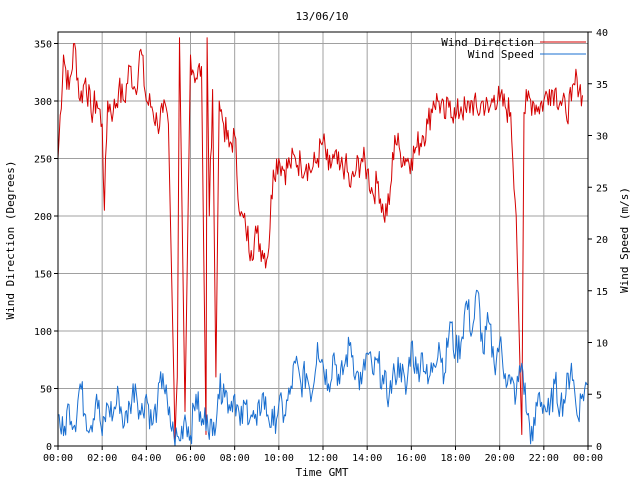 This screenshot has width=640, height=484. What do you see at coordinates (279, 458) in the screenshot?
I see `x-tick-label: 10:00` at bounding box center [279, 458].